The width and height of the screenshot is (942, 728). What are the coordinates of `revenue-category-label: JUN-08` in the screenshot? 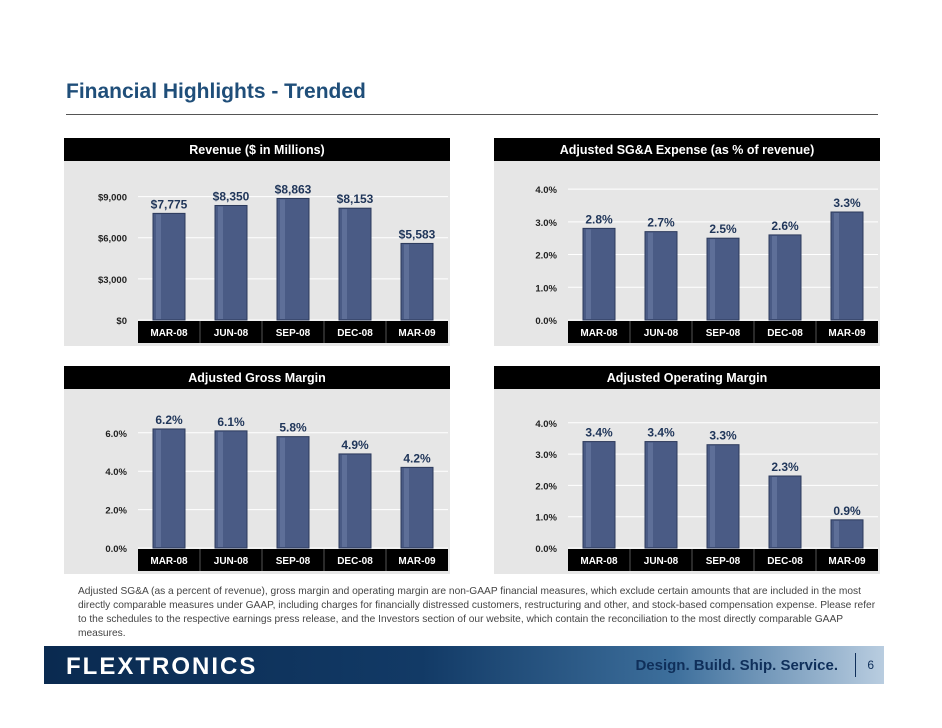 It's located at (231, 333).